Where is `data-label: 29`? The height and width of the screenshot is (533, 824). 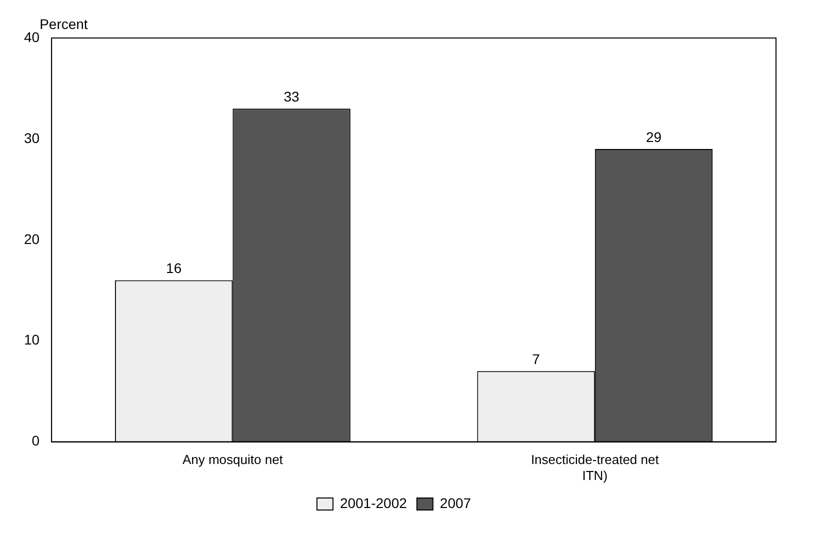 data-label: 29 is located at coordinates (654, 136).